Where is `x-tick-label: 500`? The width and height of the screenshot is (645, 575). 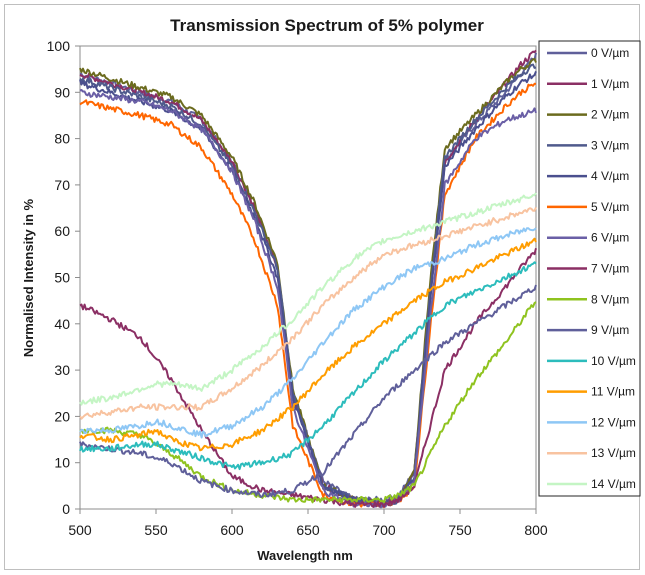 x-tick-label: 500 is located at coordinates (80, 530).